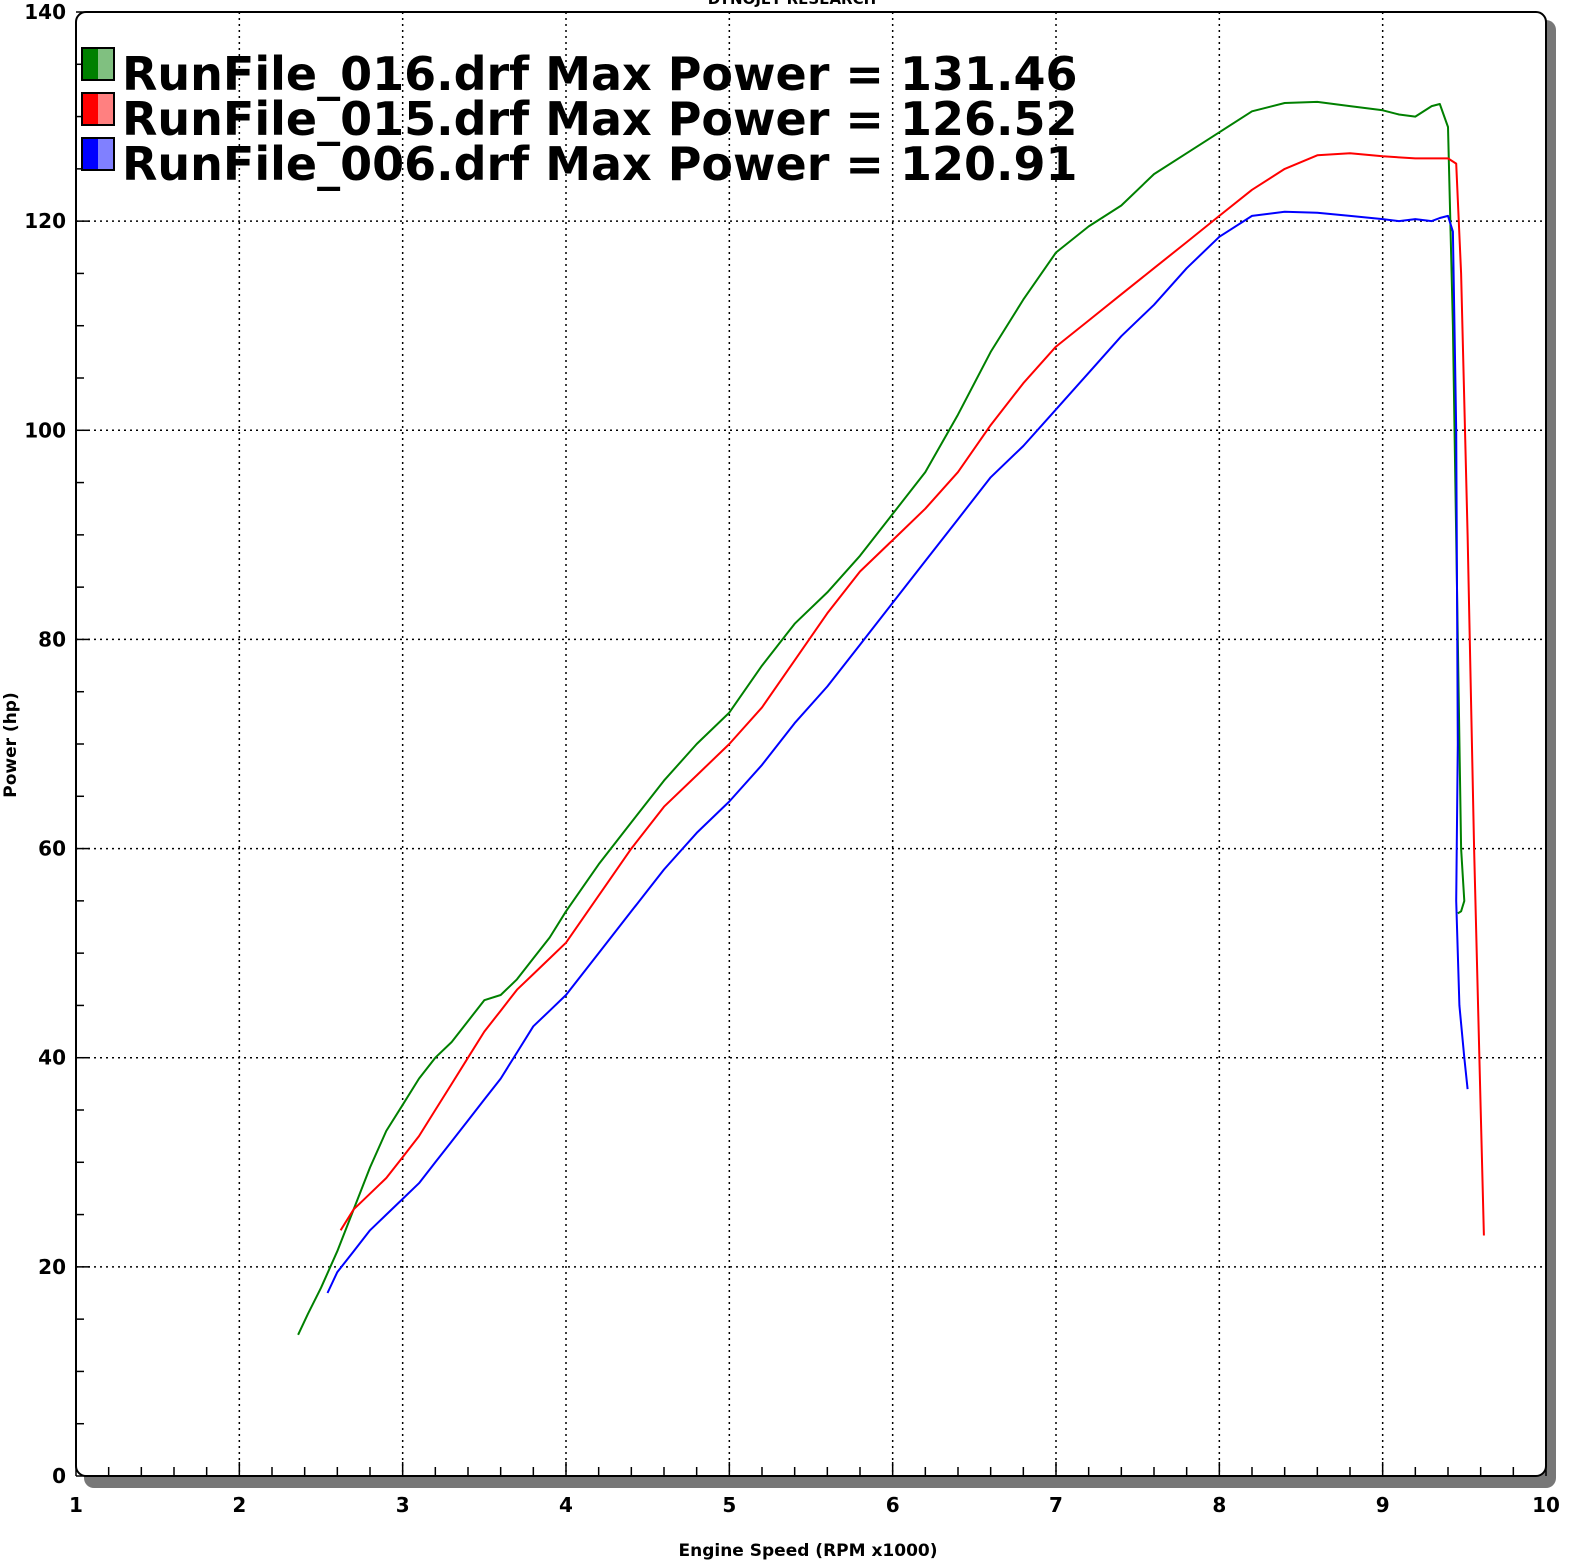  I want to click on y-tick-labels: 0 20 40 60 80 100 120 140, so click(45, 744).